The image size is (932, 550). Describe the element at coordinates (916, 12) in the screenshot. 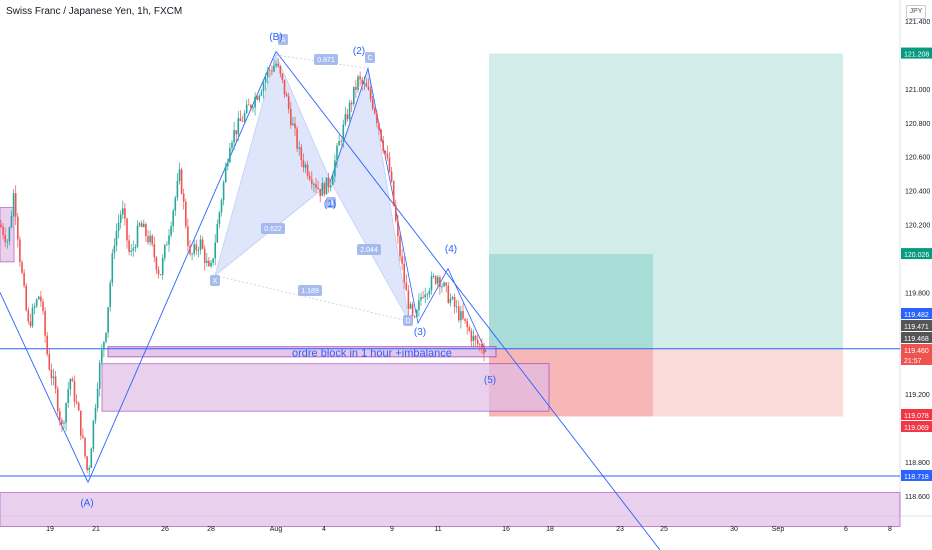

I see `currency-badge: JPY` at that location.